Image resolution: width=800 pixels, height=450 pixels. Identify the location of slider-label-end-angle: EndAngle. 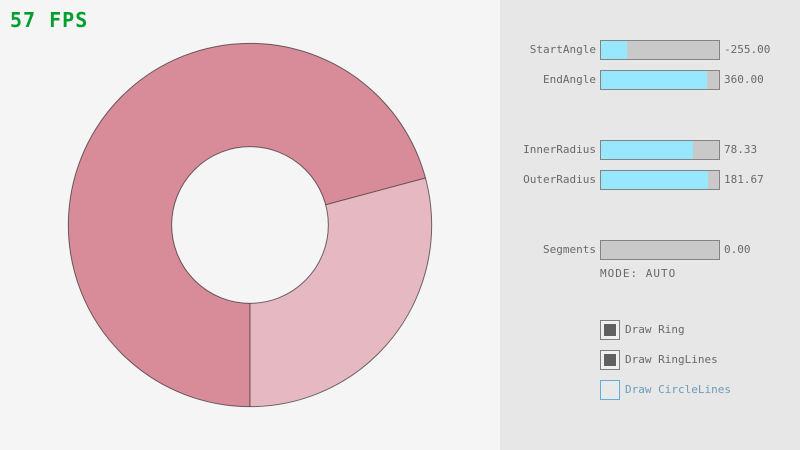
(569, 79).